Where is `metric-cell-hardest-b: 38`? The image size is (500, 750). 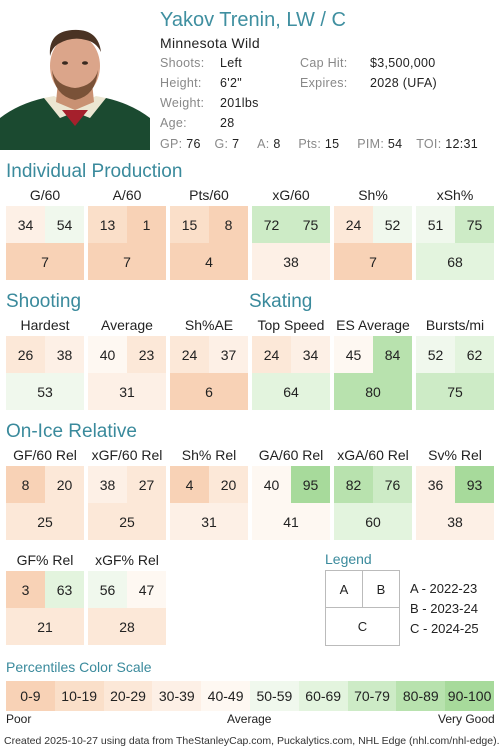 metric-cell-hardest-b: 38 is located at coordinates (64, 354).